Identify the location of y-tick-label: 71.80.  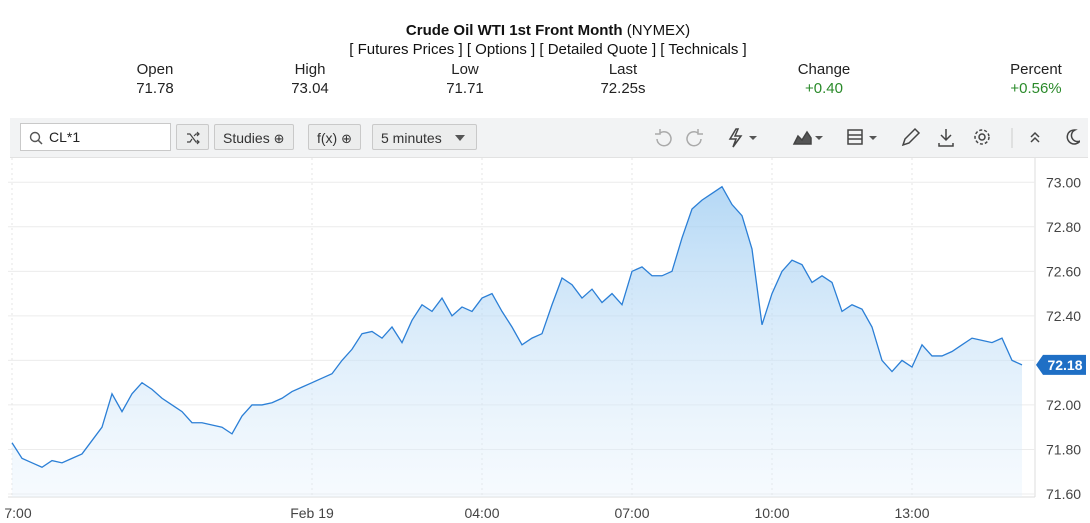
(1063, 449).